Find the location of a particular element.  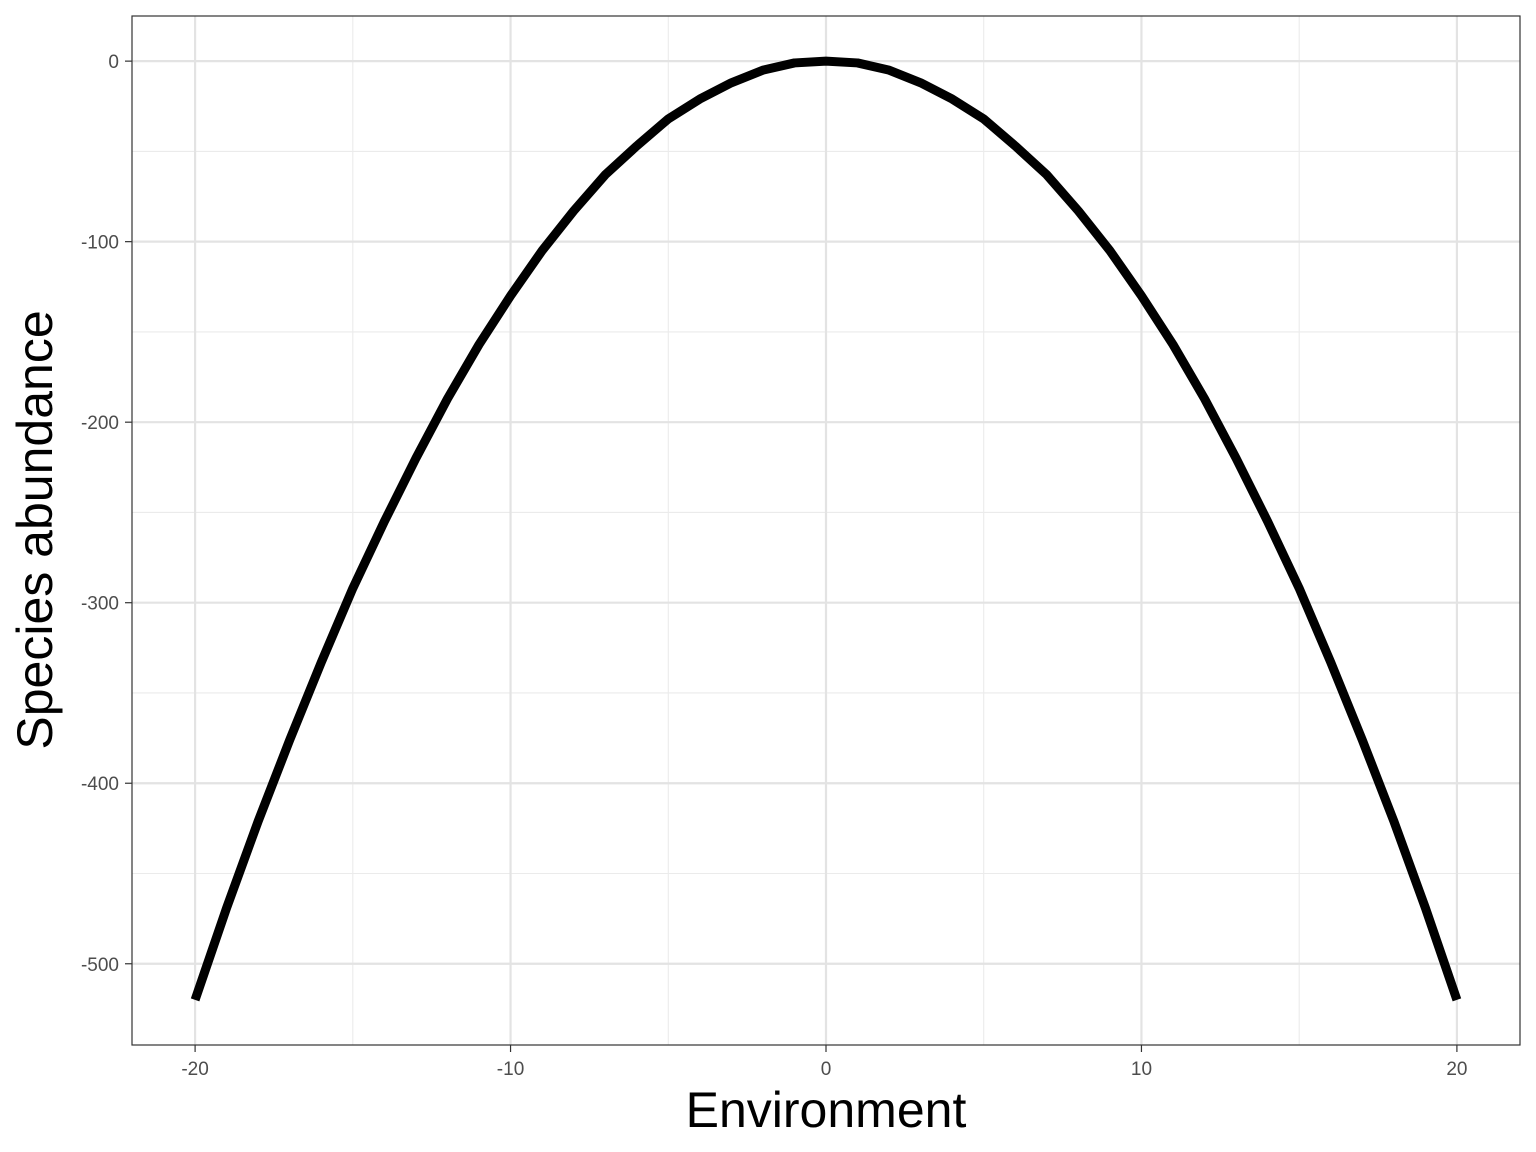

y-tick-label: -500 is located at coordinates (100, 965).